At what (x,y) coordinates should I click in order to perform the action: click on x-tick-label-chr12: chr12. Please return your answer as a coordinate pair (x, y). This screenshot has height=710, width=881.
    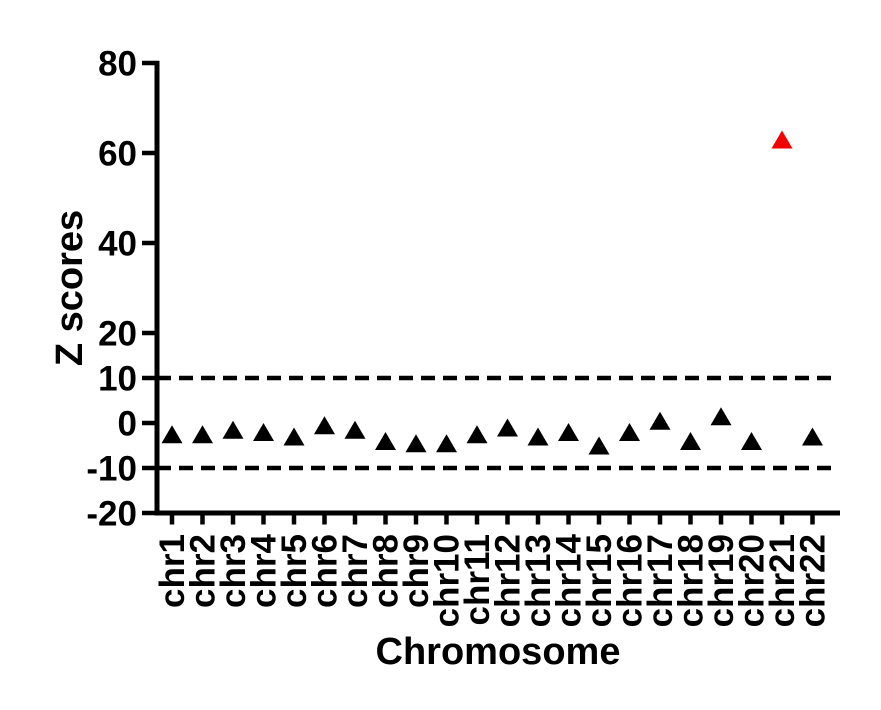
    Looking at the image, I should click on (508, 580).